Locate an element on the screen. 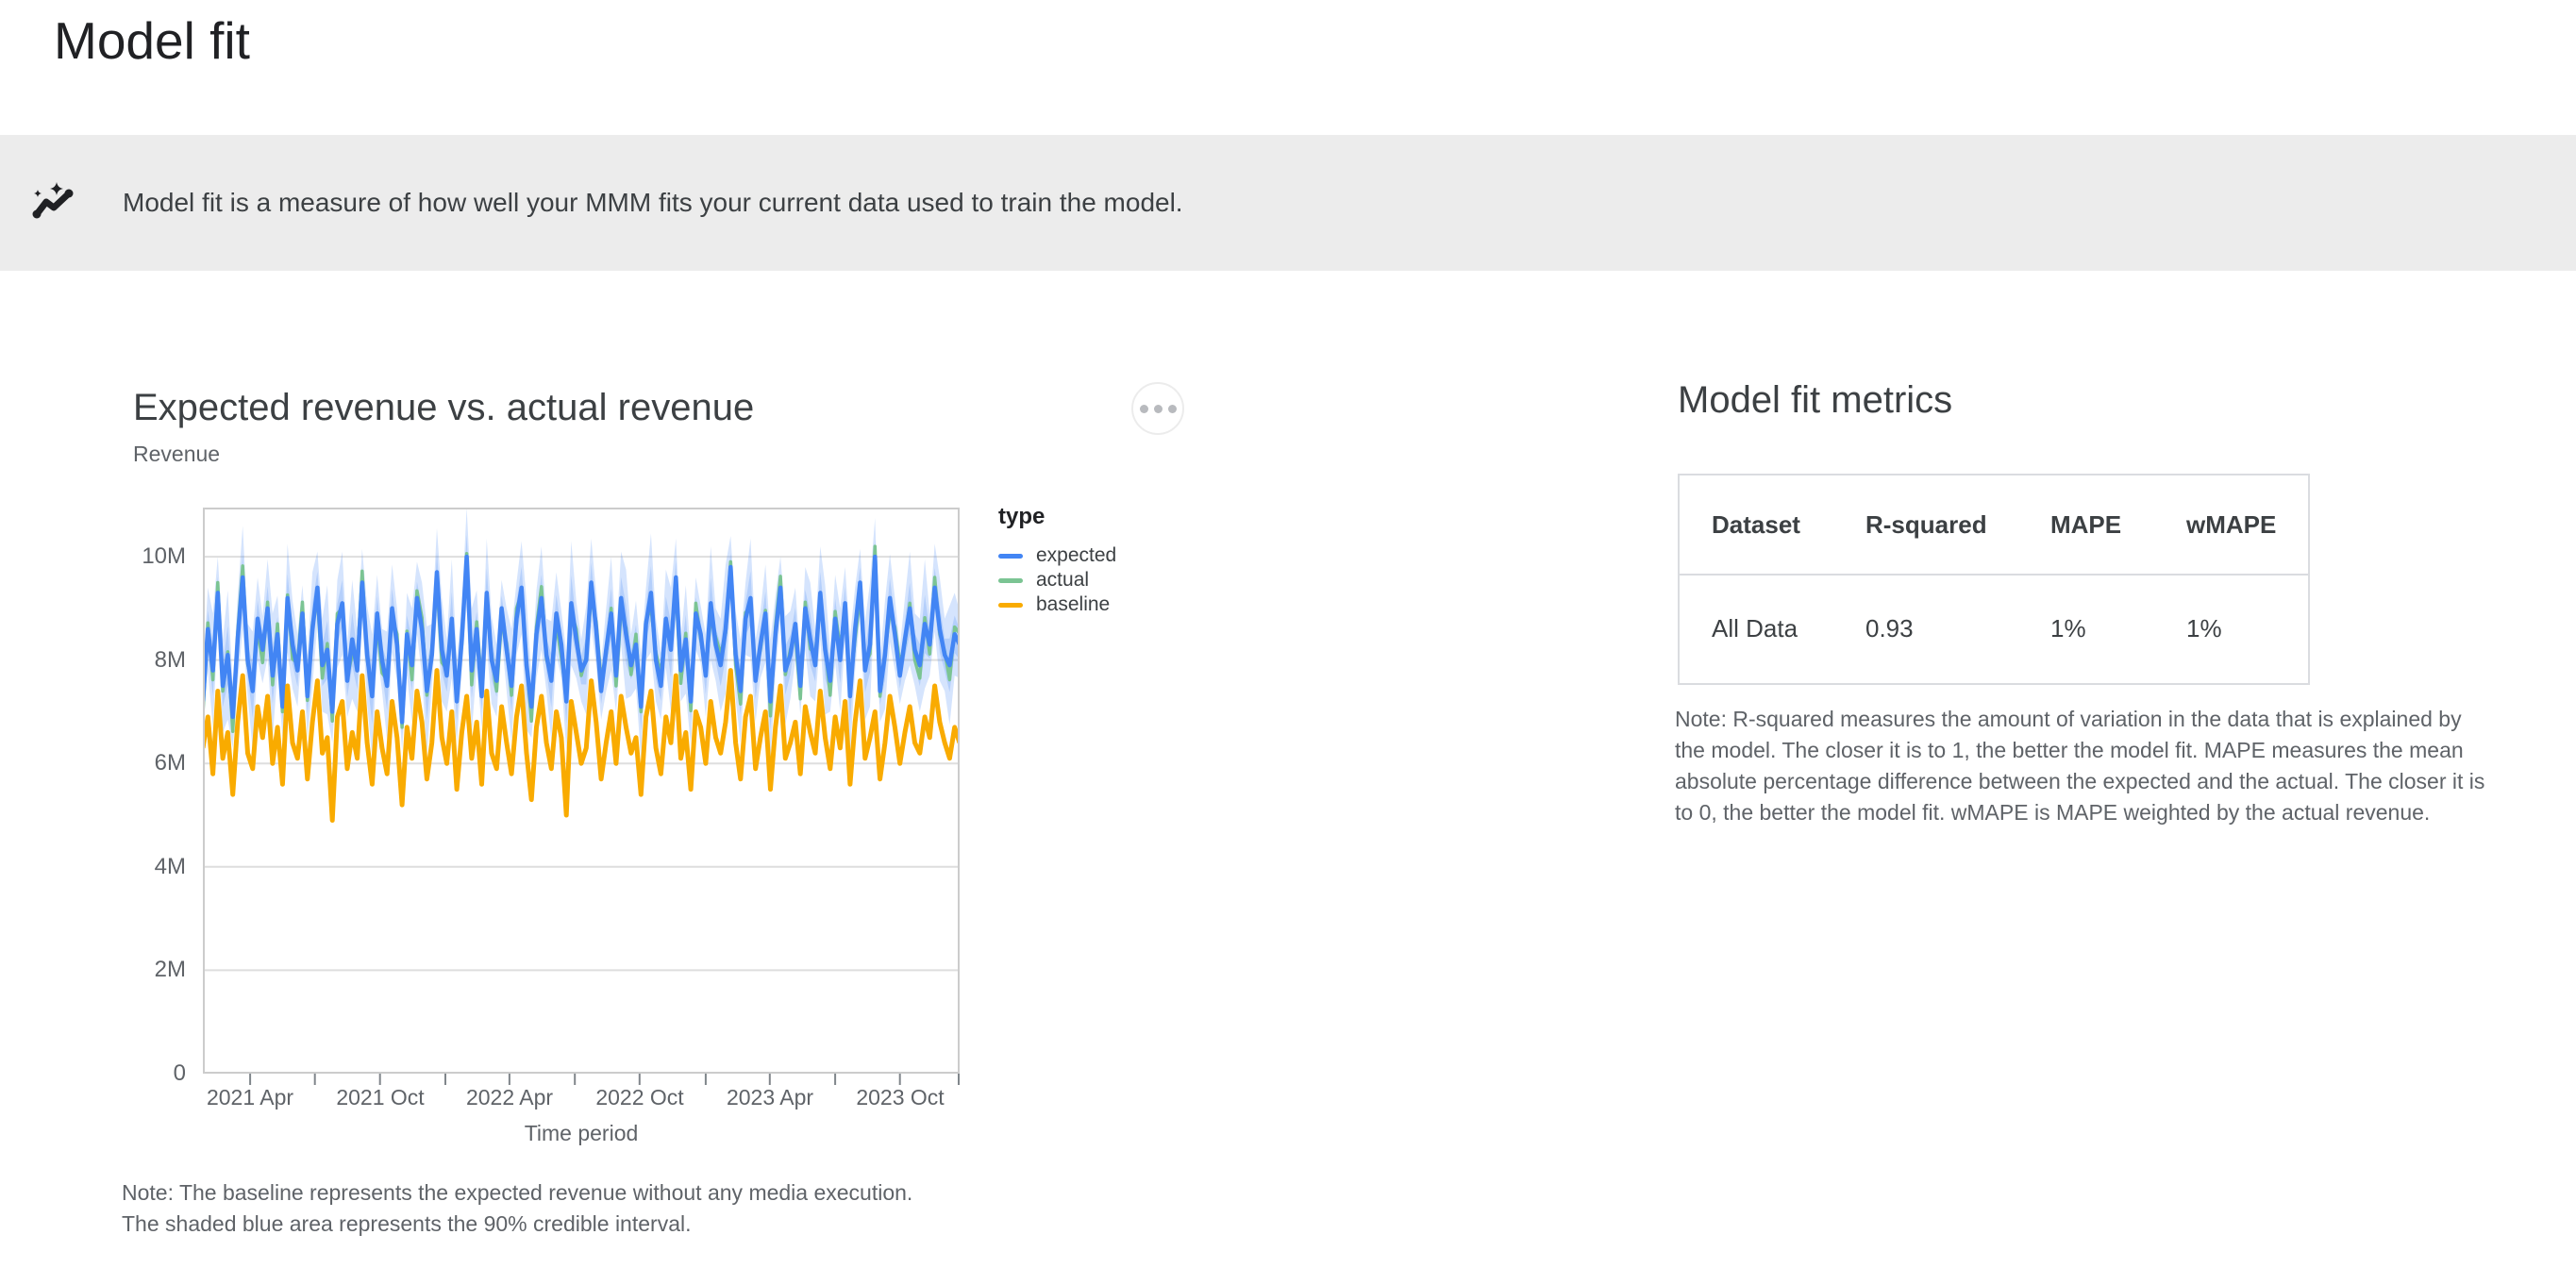 This screenshot has width=2576, height=1268. metrics-title: Model fit metrics is located at coordinates (1815, 400).